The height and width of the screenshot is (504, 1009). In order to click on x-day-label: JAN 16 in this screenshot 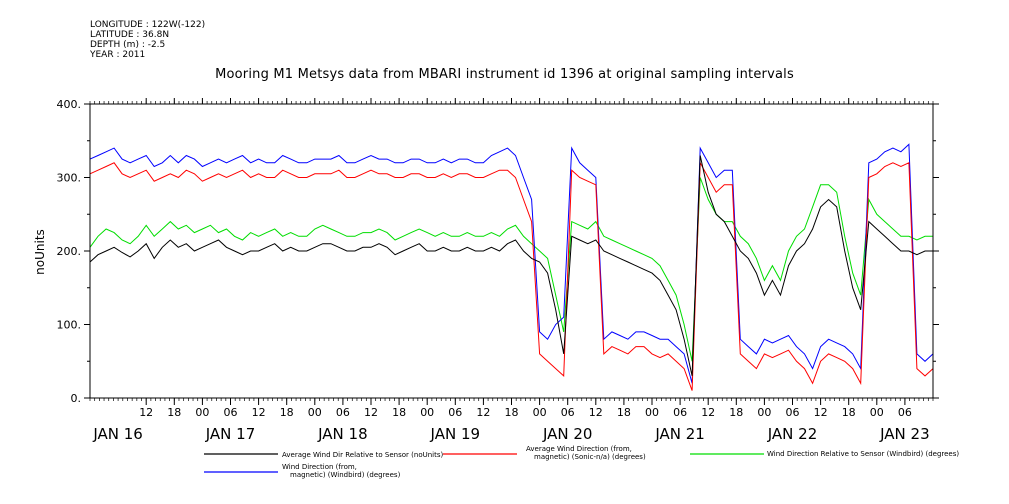, I will do `click(117, 434)`.